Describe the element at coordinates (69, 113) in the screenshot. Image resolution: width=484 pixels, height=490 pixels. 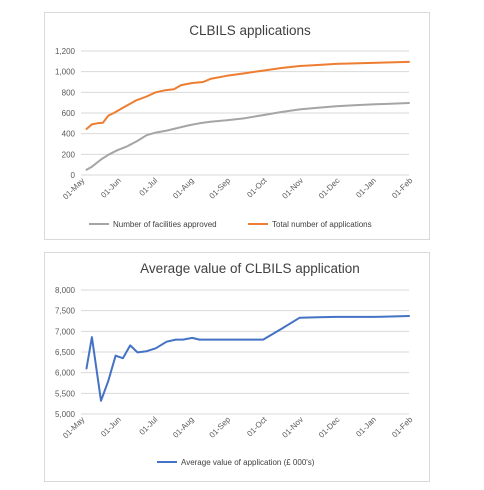
I see `y-tick-label: 600` at that location.